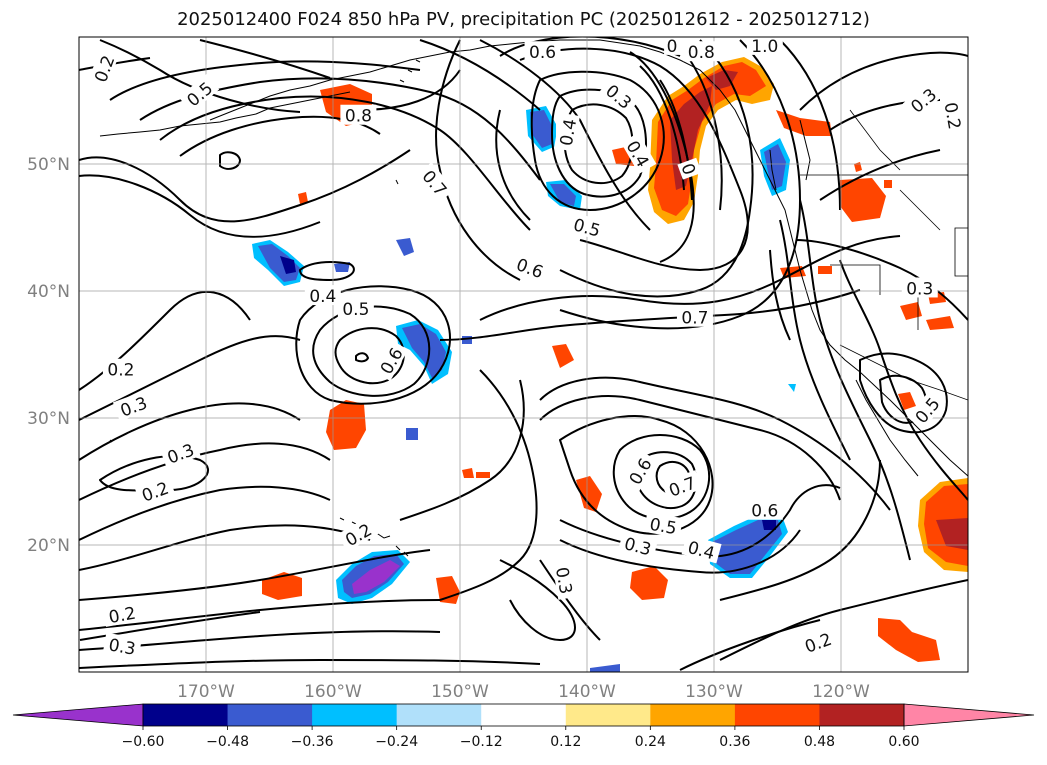 This screenshot has height=765, width=1047. I want to click on colorbar-frame, so click(523, 715).